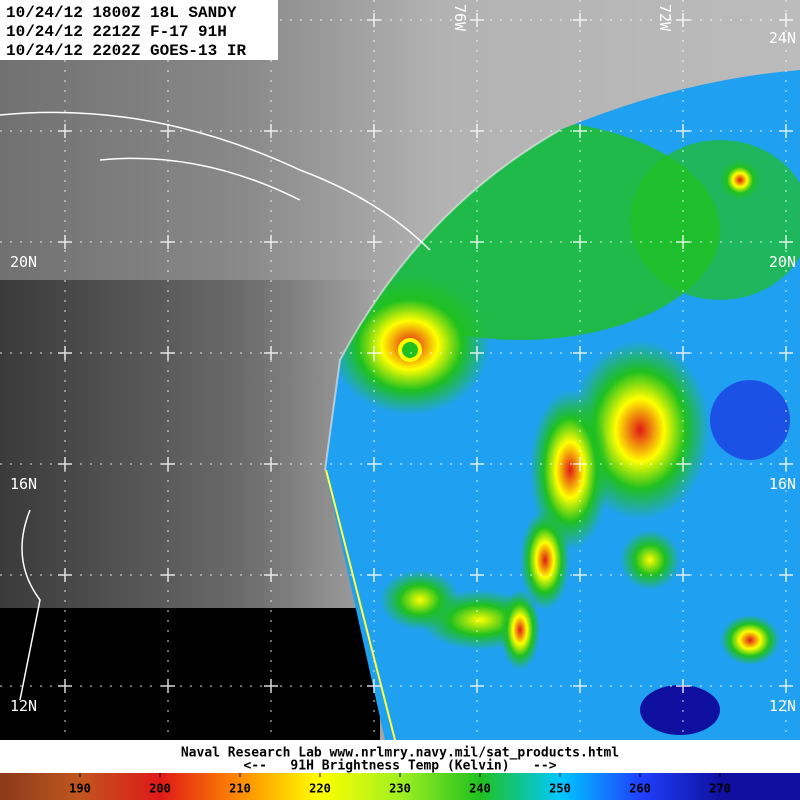 Image resolution: width=800 pixels, height=800 pixels. Describe the element at coordinates (320, 789) in the screenshot. I see `colorbar-label: 220` at that location.